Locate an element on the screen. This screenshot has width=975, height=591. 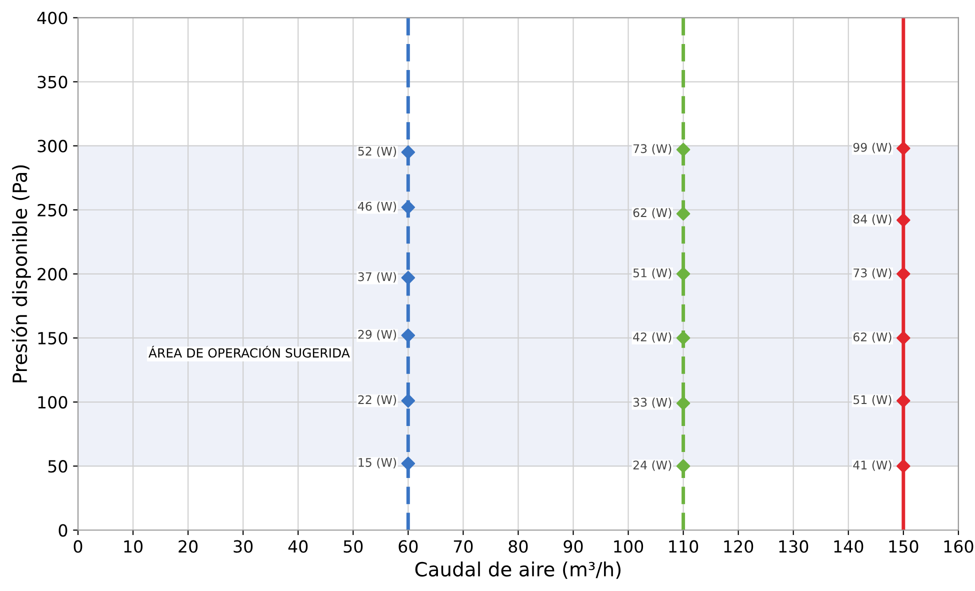
annotation: 46 (W) is located at coordinates (377, 207).